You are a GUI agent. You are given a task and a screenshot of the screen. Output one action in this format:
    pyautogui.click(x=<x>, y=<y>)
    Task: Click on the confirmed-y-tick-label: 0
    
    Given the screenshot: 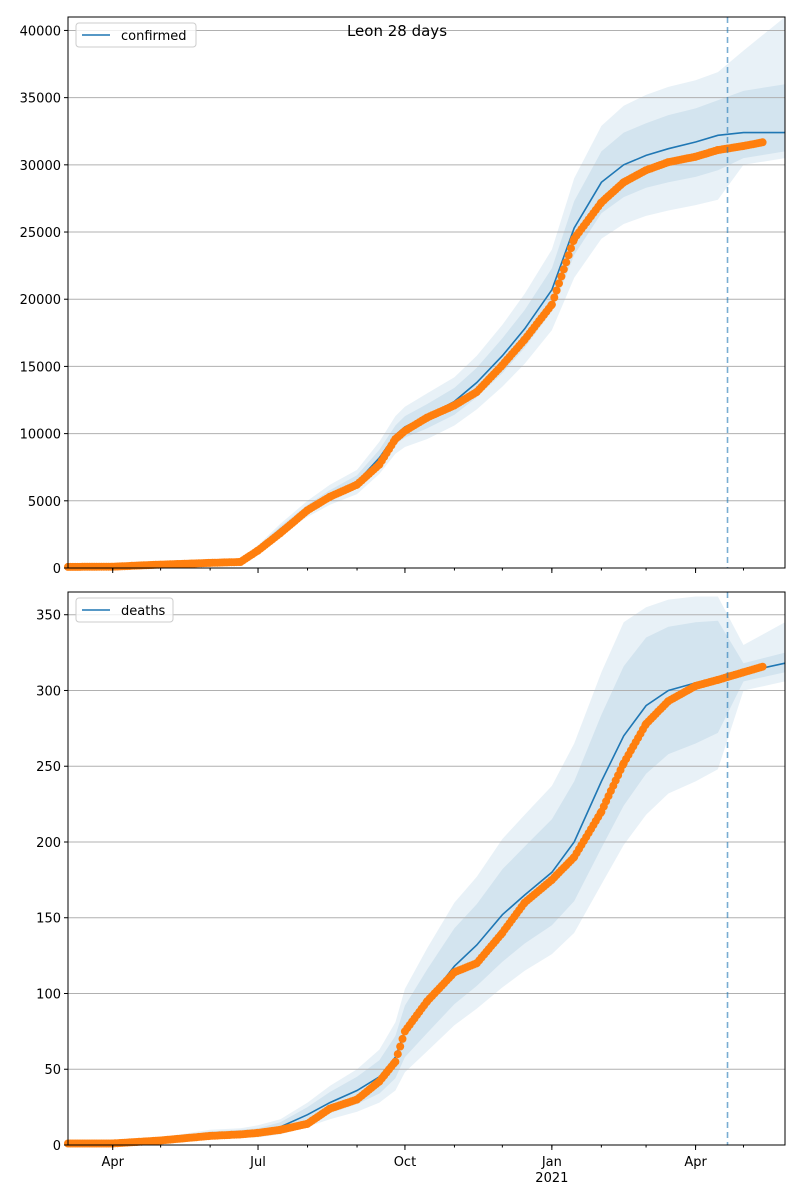 What is the action you would take?
    pyautogui.click(x=57, y=569)
    